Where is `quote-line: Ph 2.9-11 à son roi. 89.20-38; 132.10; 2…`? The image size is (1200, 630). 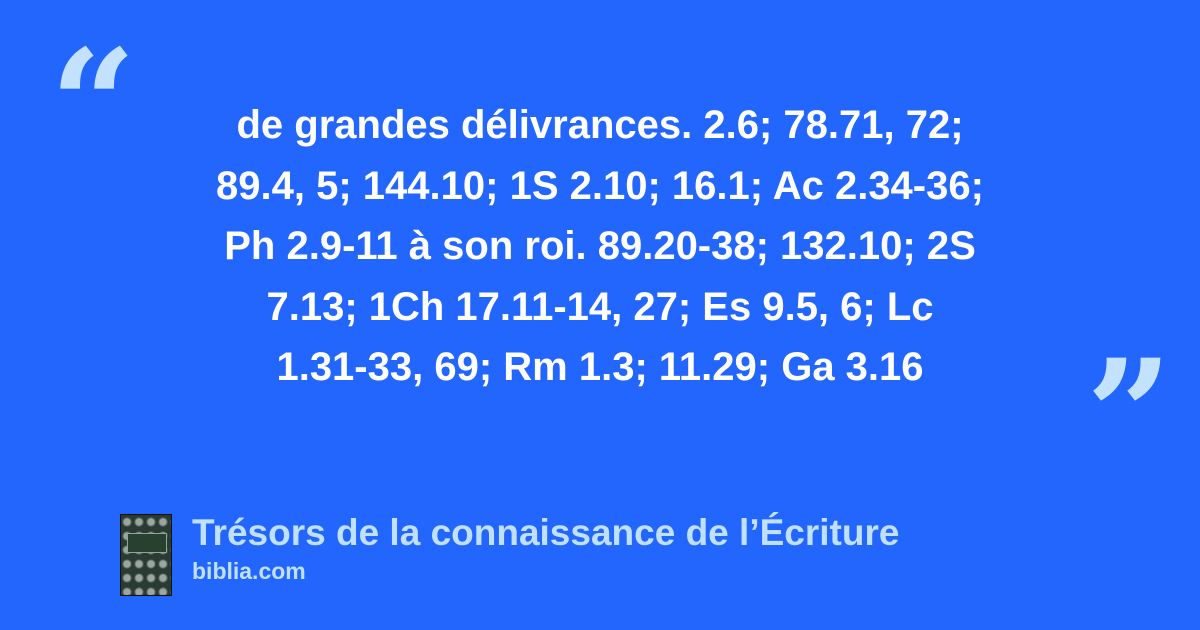
quote-line: Ph 2.9-11 à son roi. 89.20-38; 132.10; 2… is located at coordinates (600, 246).